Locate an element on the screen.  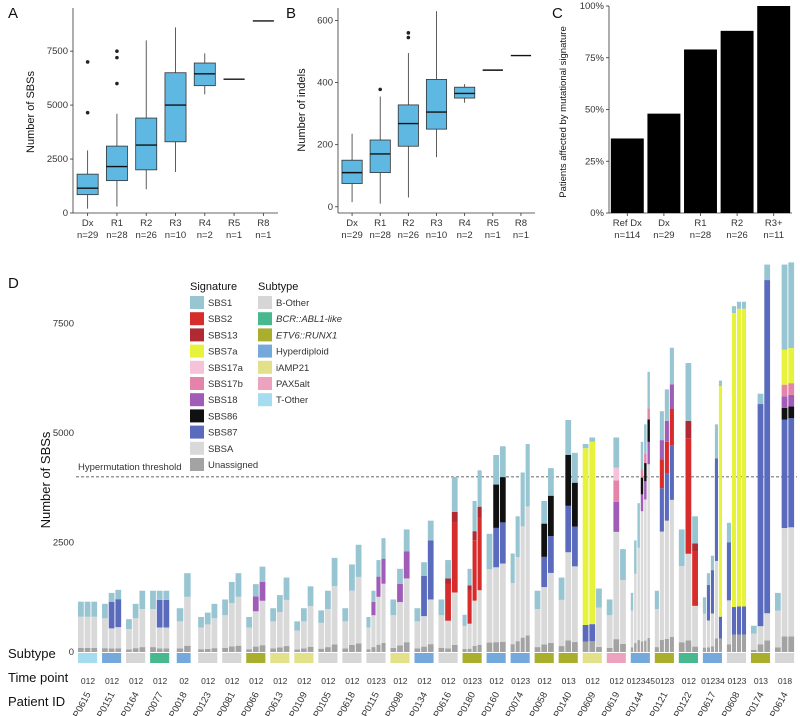
panel-d-ylabel: Number of SBSs is located at coordinates (45, 479).